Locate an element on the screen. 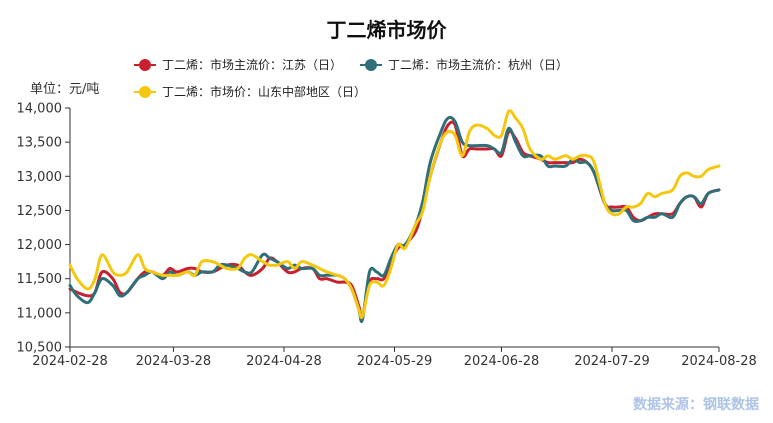 The height and width of the screenshot is (423, 773). legend-label-shandong: 丁二烯：市场价：山东中部地区（日） is located at coordinates (264, 92).